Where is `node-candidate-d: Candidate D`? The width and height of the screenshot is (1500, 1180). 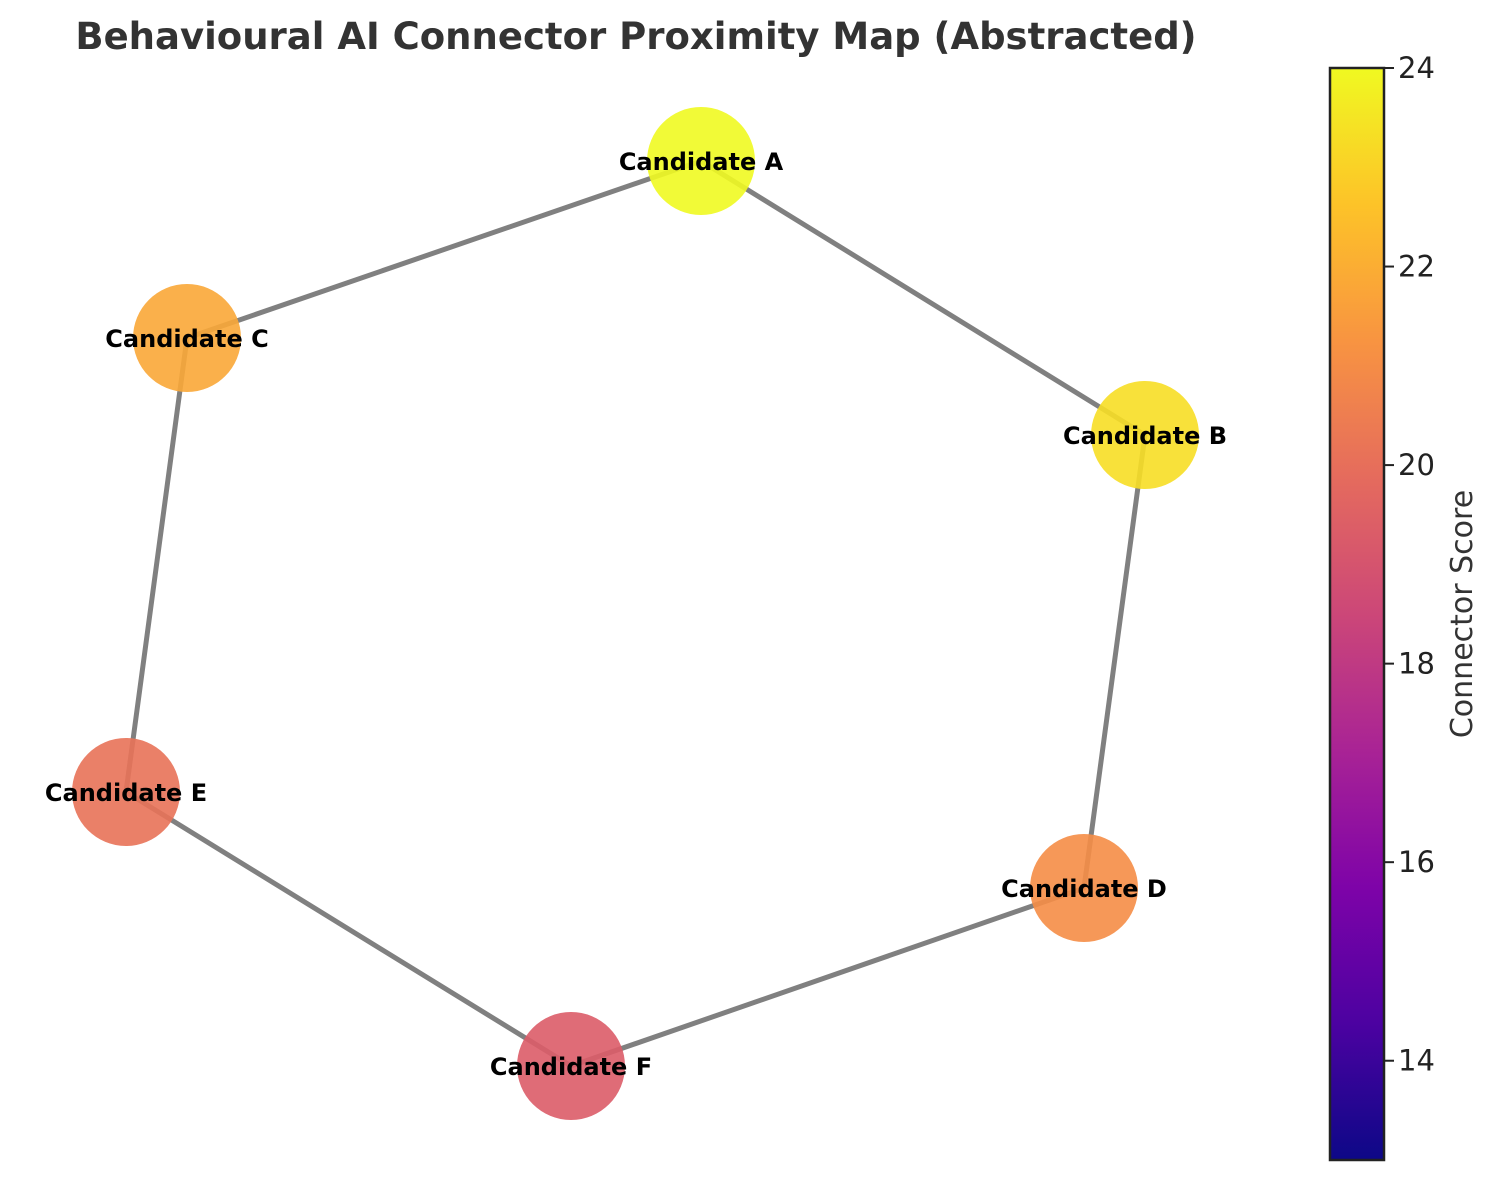 node-candidate-d: Candidate D is located at coordinates (1084, 888).